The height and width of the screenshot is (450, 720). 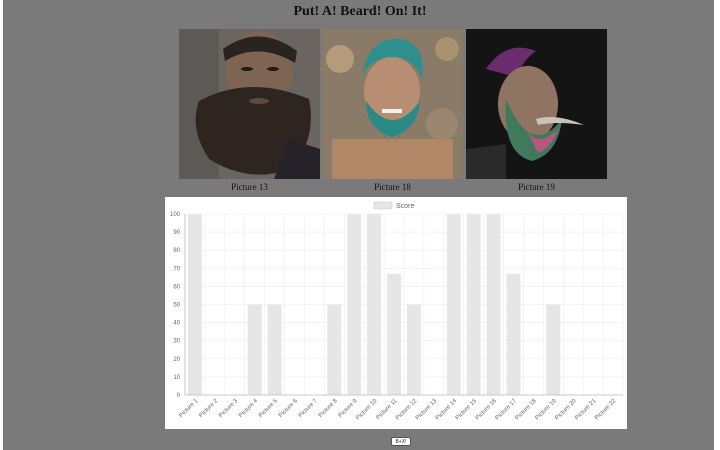 What do you see at coordinates (288, 408) in the screenshot?
I see `x-tick-label: Picture 6` at bounding box center [288, 408].